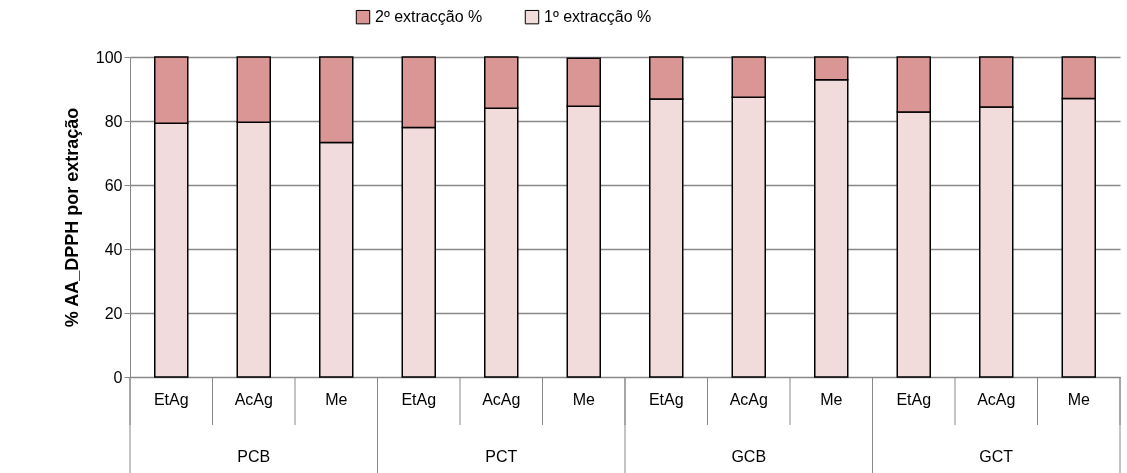 The image size is (1127, 473). What do you see at coordinates (71, 217) in the screenshot?
I see `y-axis-title: % AA_DPPH por extração` at bounding box center [71, 217].